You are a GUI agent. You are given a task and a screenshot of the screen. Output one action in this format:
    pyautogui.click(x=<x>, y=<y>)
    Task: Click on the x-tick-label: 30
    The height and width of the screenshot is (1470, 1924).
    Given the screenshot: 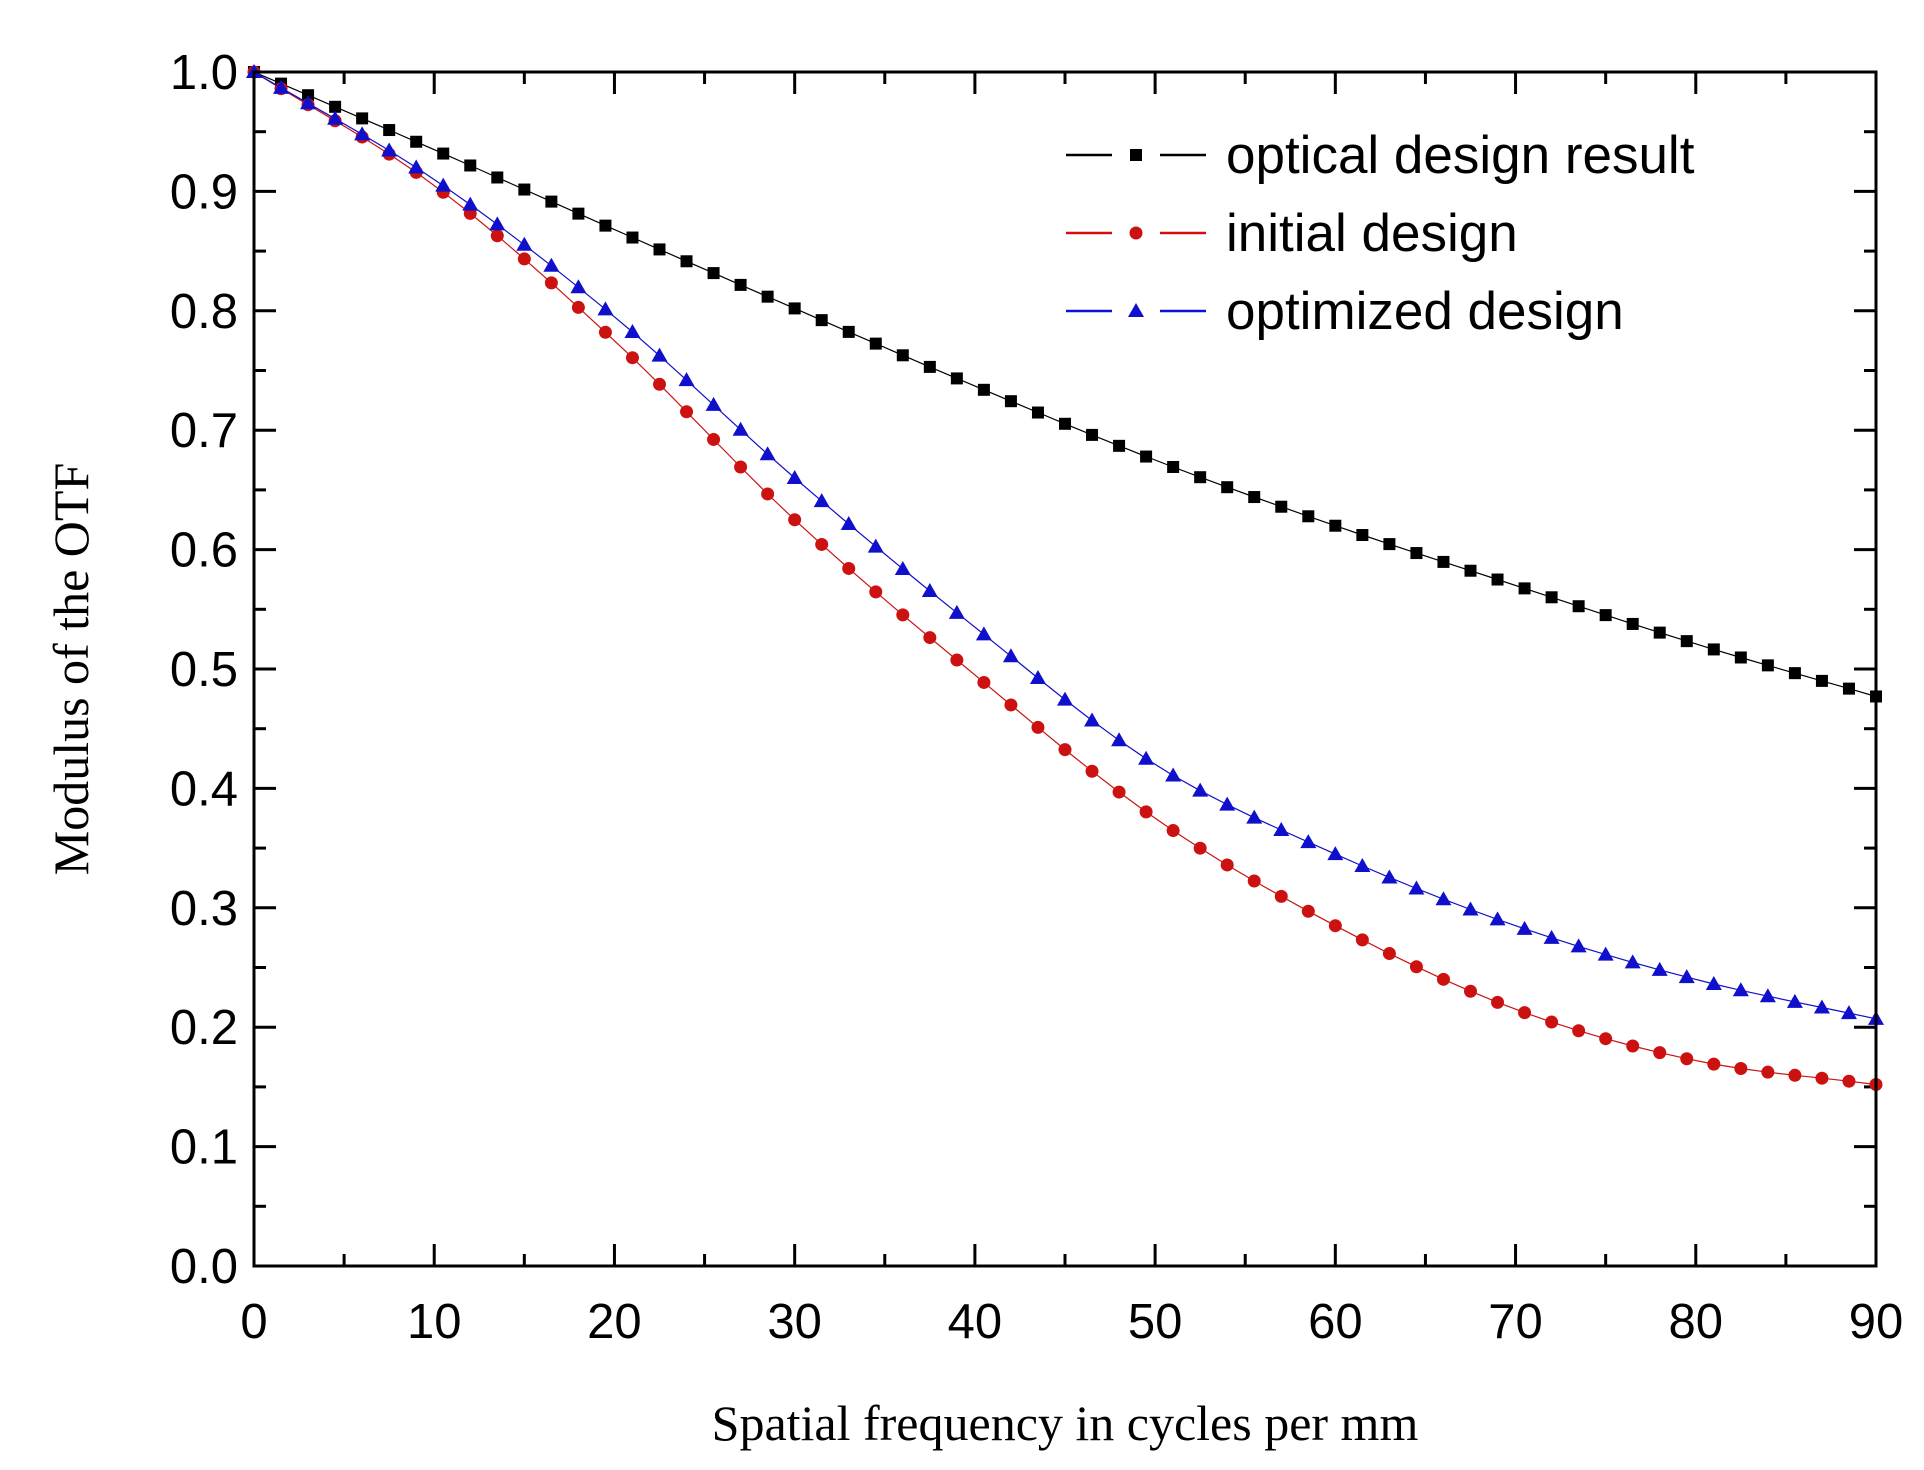 What is the action you would take?
    pyautogui.click(x=794, y=1322)
    